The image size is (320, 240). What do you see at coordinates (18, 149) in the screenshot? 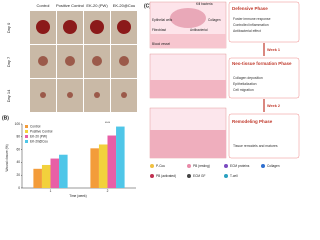
I see `y-tick-label: 60` at bounding box center [18, 149].